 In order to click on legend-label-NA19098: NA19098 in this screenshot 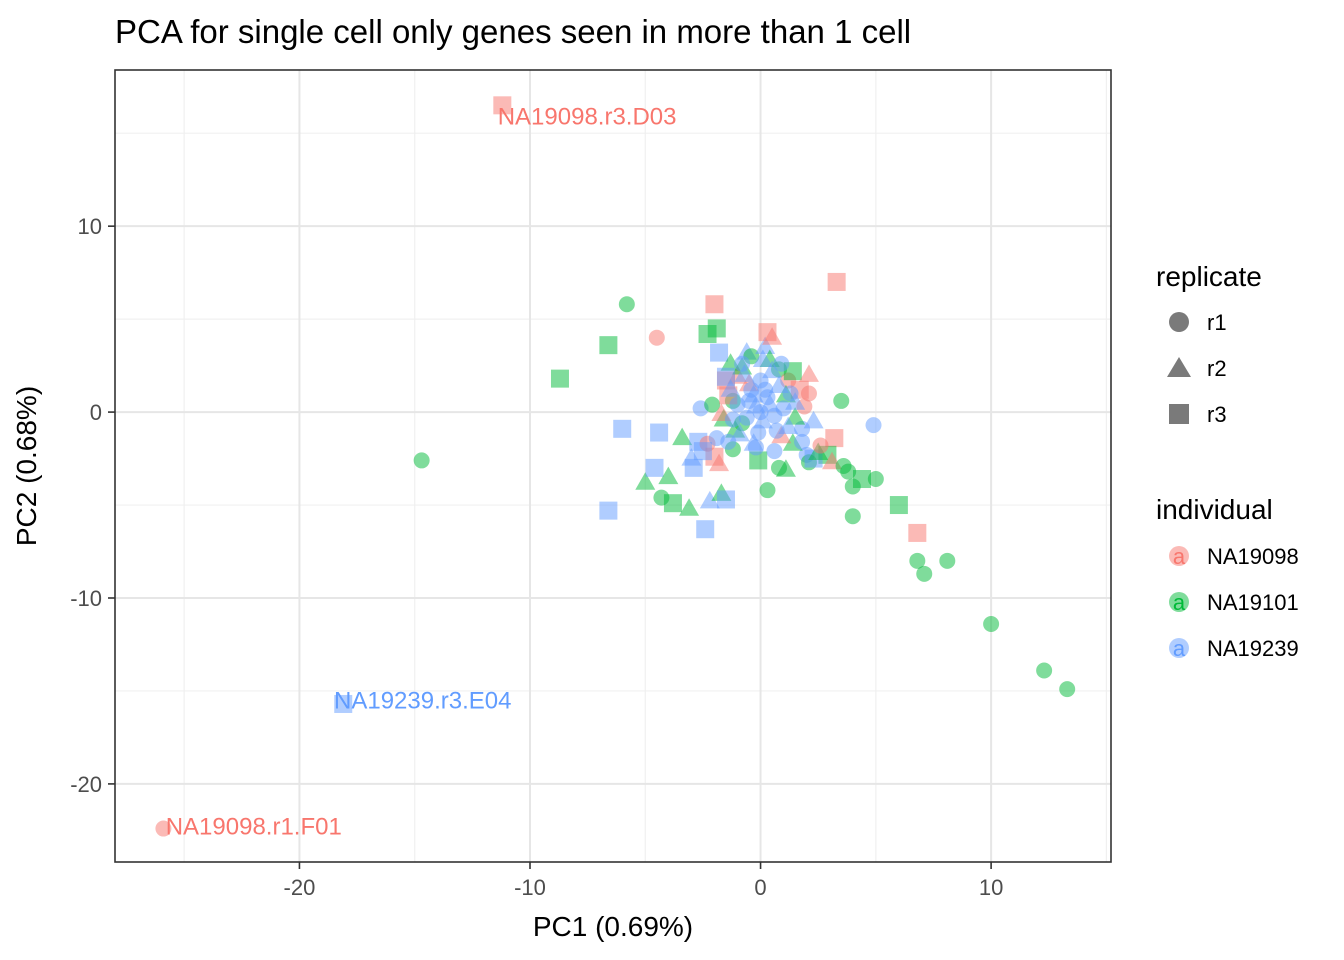, I will do `click(1253, 556)`.